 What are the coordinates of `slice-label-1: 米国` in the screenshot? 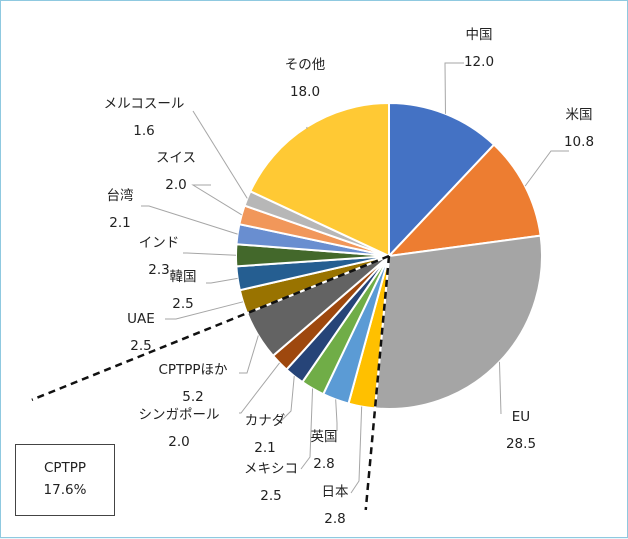 It's located at (579, 115).